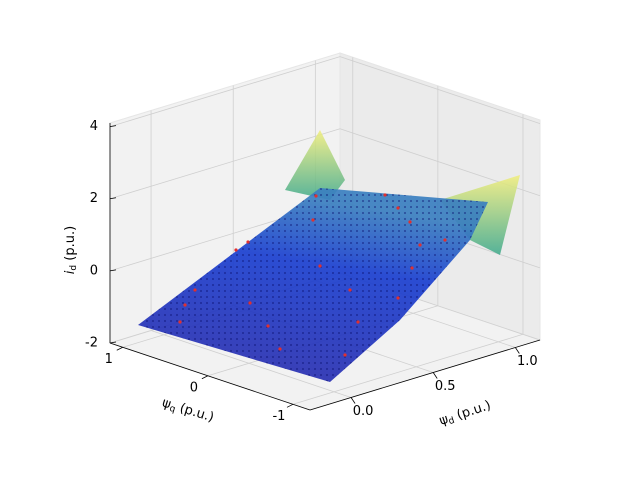 This screenshot has width=640, height=484. Describe the element at coordinates (425, 375) in the screenshot. I see `x-axis-line` at that location.